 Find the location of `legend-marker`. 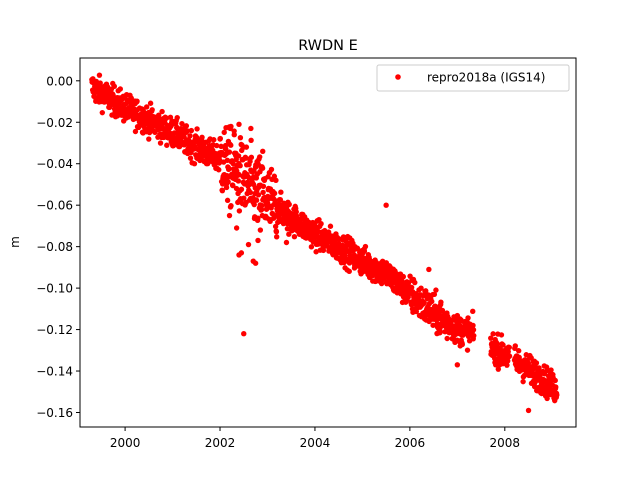

legend-marker is located at coordinates (398, 77).